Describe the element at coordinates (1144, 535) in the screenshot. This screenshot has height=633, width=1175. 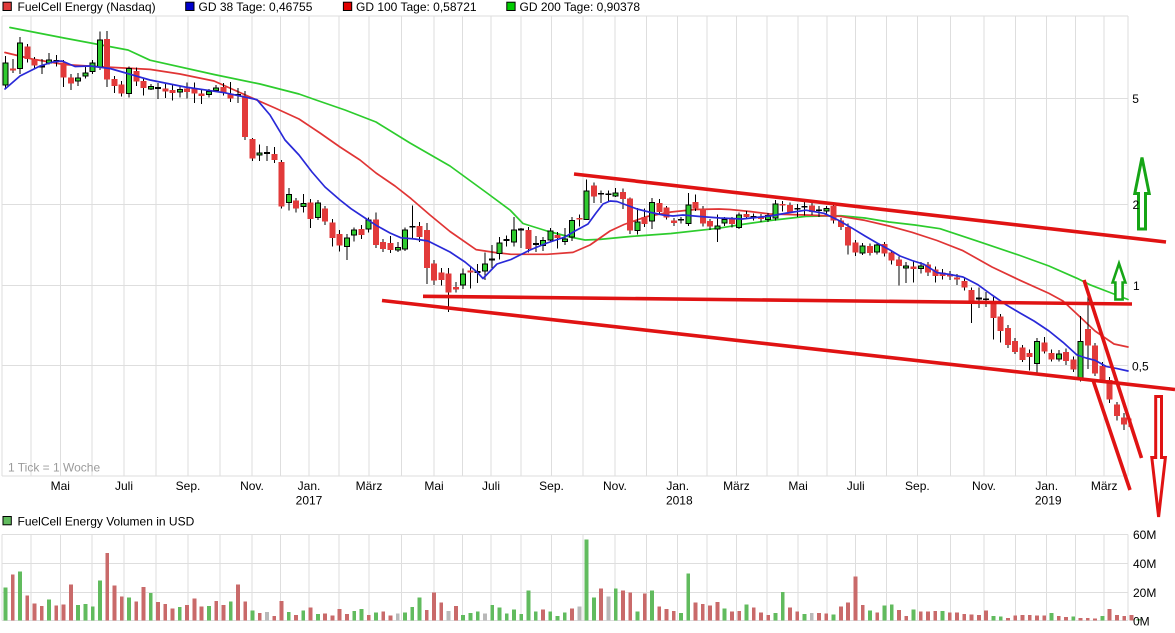
I see `svg-text: 60M` at that location.